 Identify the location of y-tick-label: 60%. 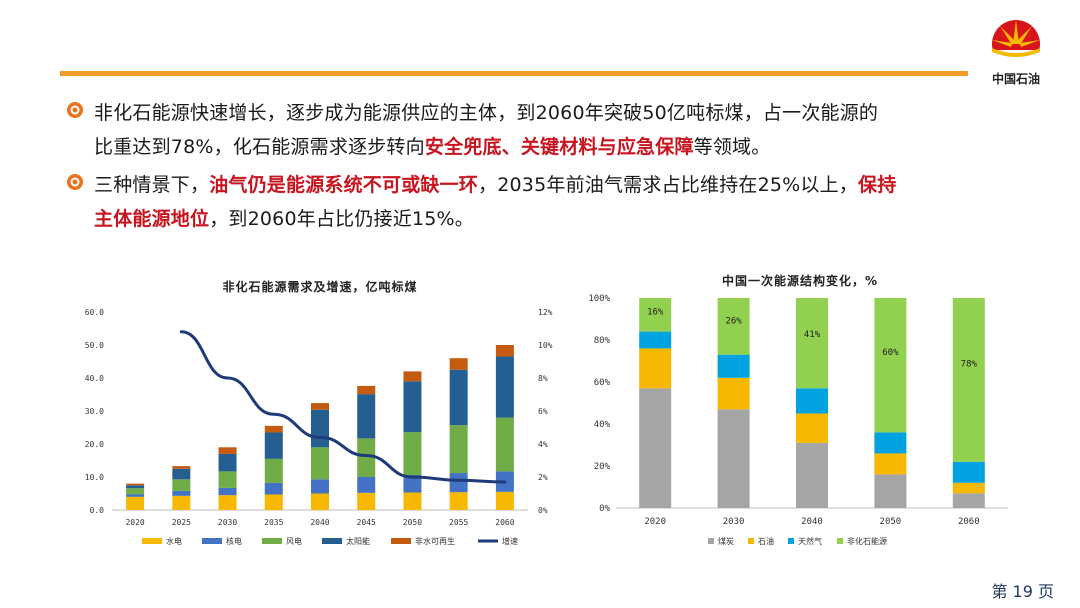
(602, 383).